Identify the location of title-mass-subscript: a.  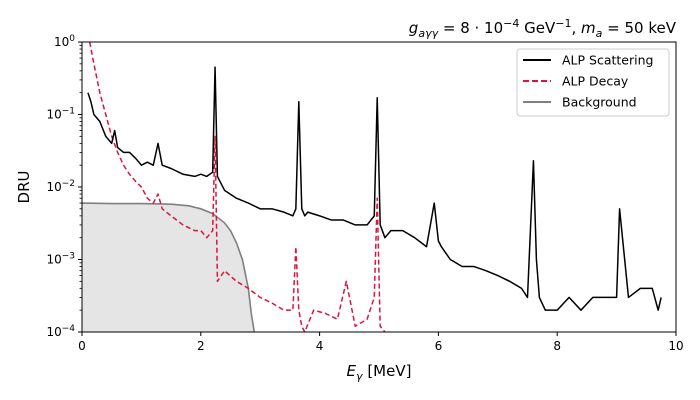
(599, 33).